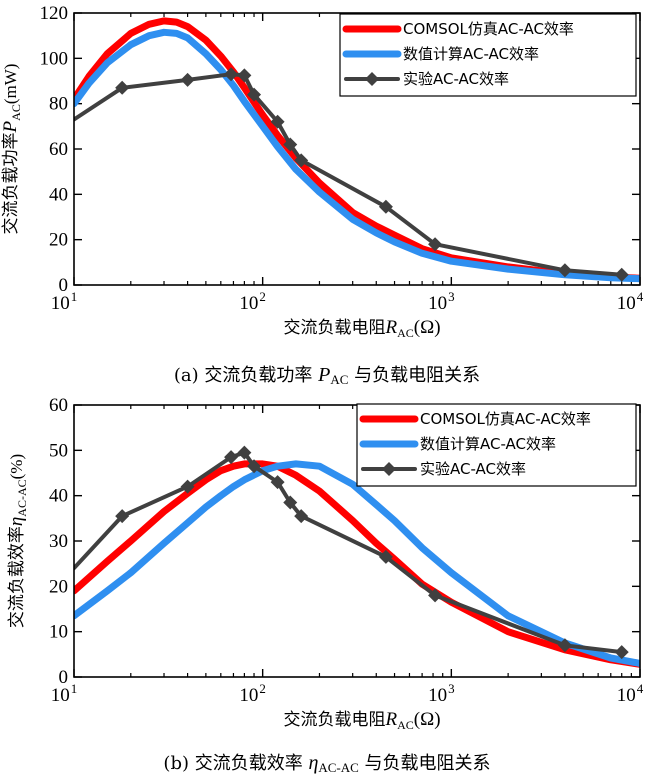  I want to click on y-axis-label: 交流负载功率PAC(mW), so click(11, 149).